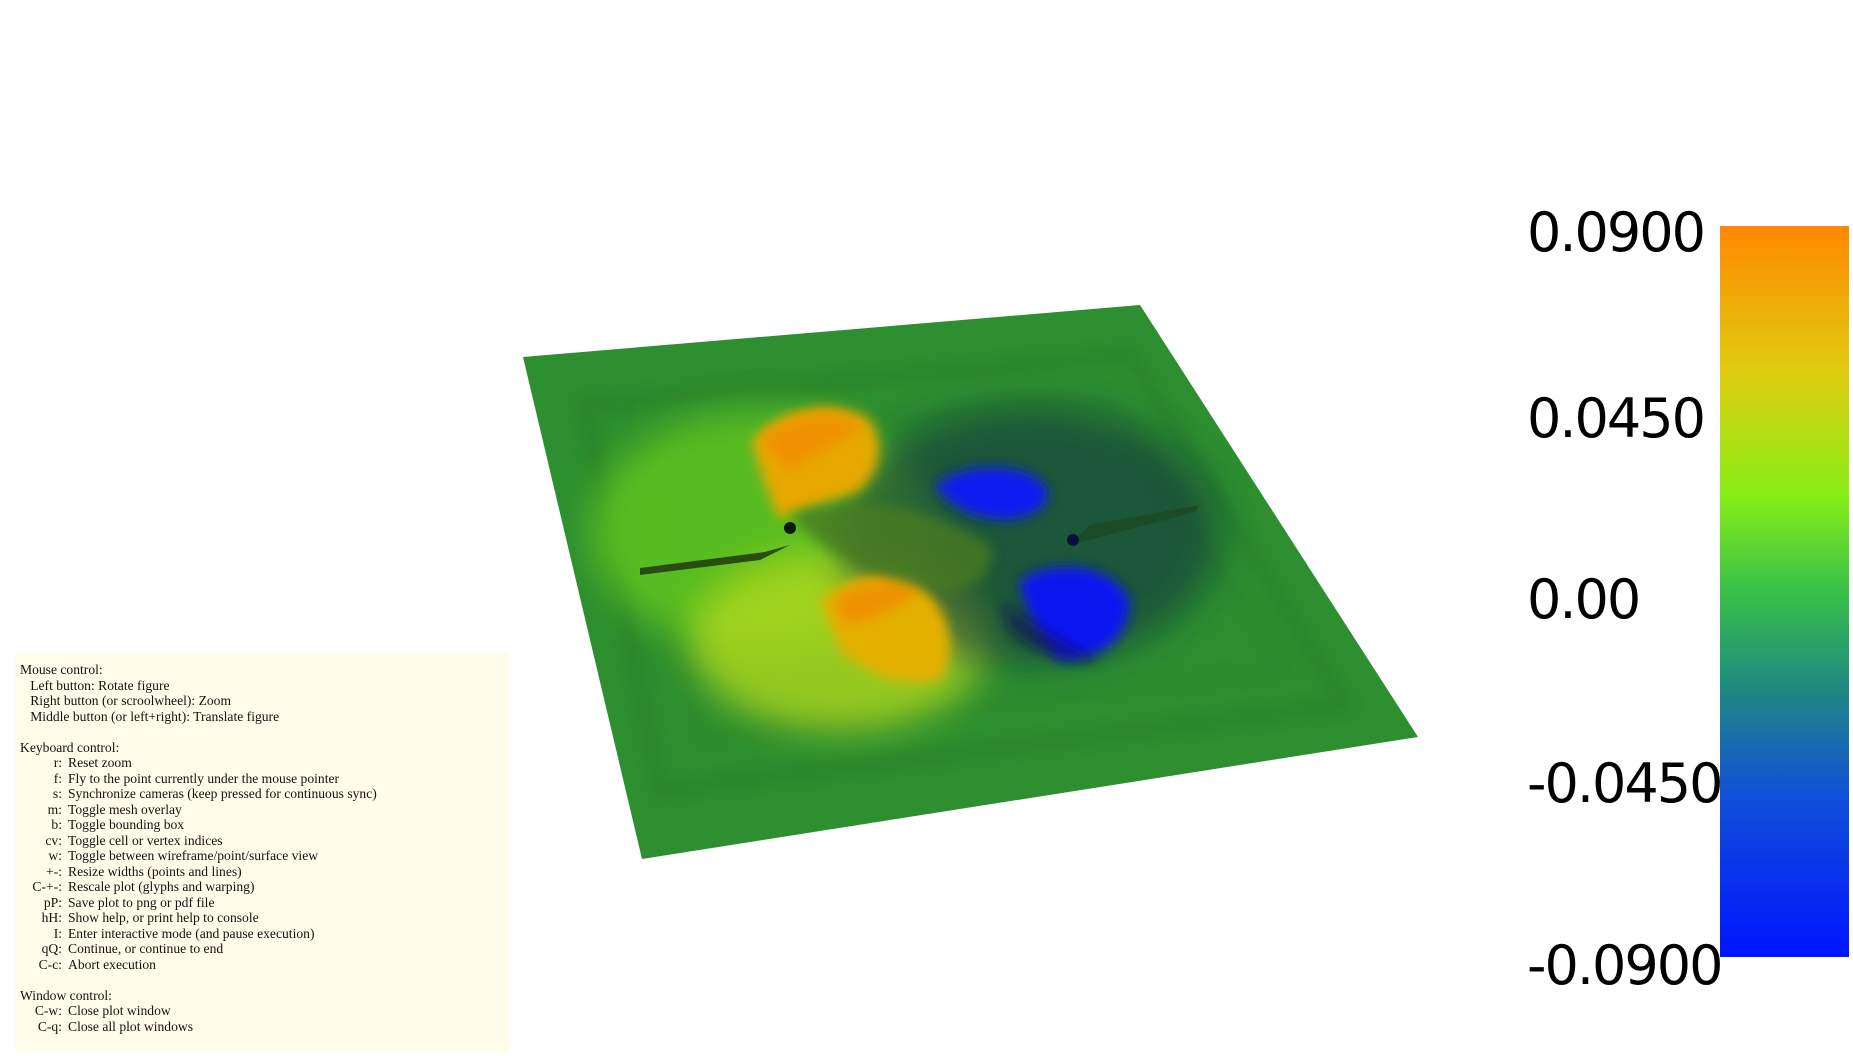  Describe the element at coordinates (100, 685) in the screenshot. I see `help-mouse-item: Left button: Rotate figure` at that location.